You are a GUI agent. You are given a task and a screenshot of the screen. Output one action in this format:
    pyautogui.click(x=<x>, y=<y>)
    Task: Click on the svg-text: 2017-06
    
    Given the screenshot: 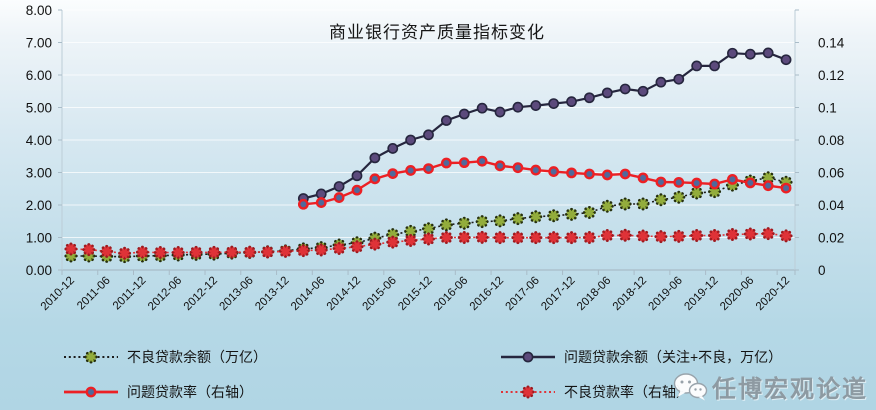 What is the action you would take?
    pyautogui.click(x=523, y=294)
    